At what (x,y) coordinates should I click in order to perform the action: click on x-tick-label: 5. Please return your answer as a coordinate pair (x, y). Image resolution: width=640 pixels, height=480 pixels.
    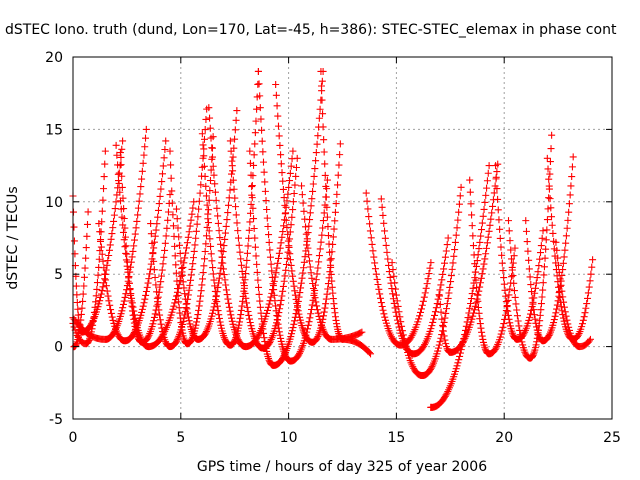
    Looking at the image, I should click on (180, 438).